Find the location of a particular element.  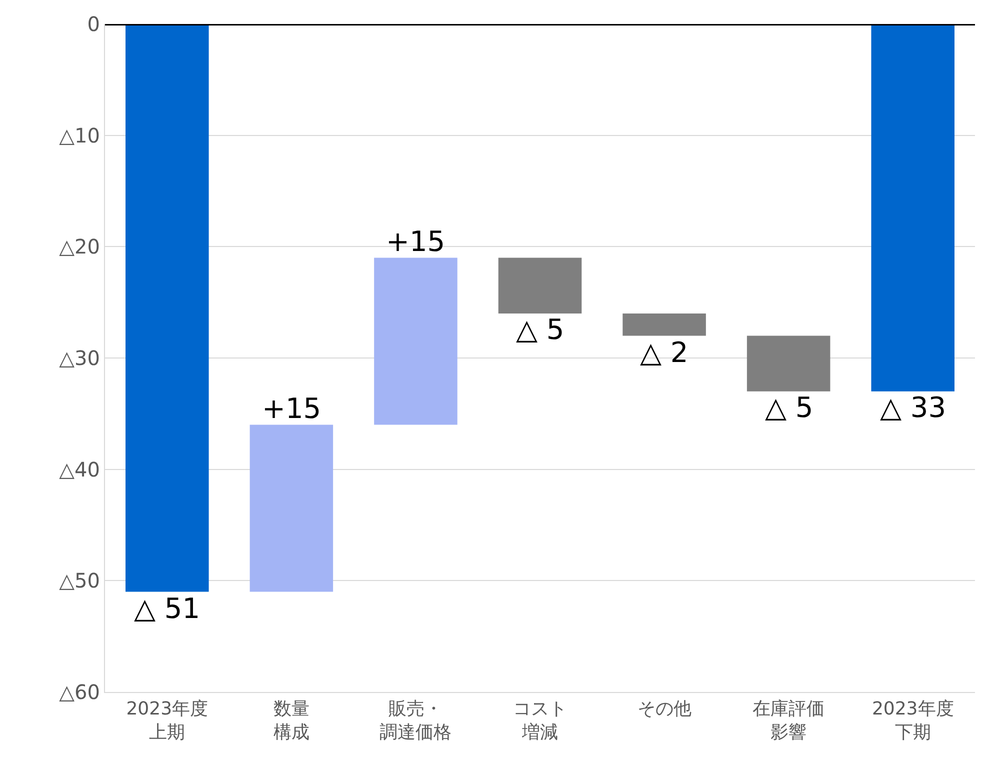

x-tick-label: 2023年度下期 is located at coordinates (913, 720).